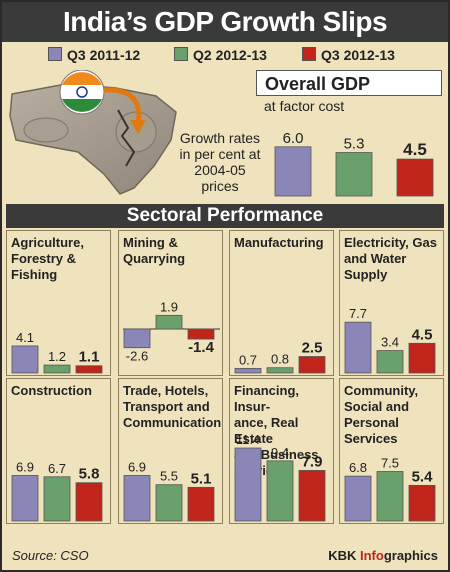  Describe the element at coordinates (371, 555) in the screenshot. I see `credit-info: Info` at that location.